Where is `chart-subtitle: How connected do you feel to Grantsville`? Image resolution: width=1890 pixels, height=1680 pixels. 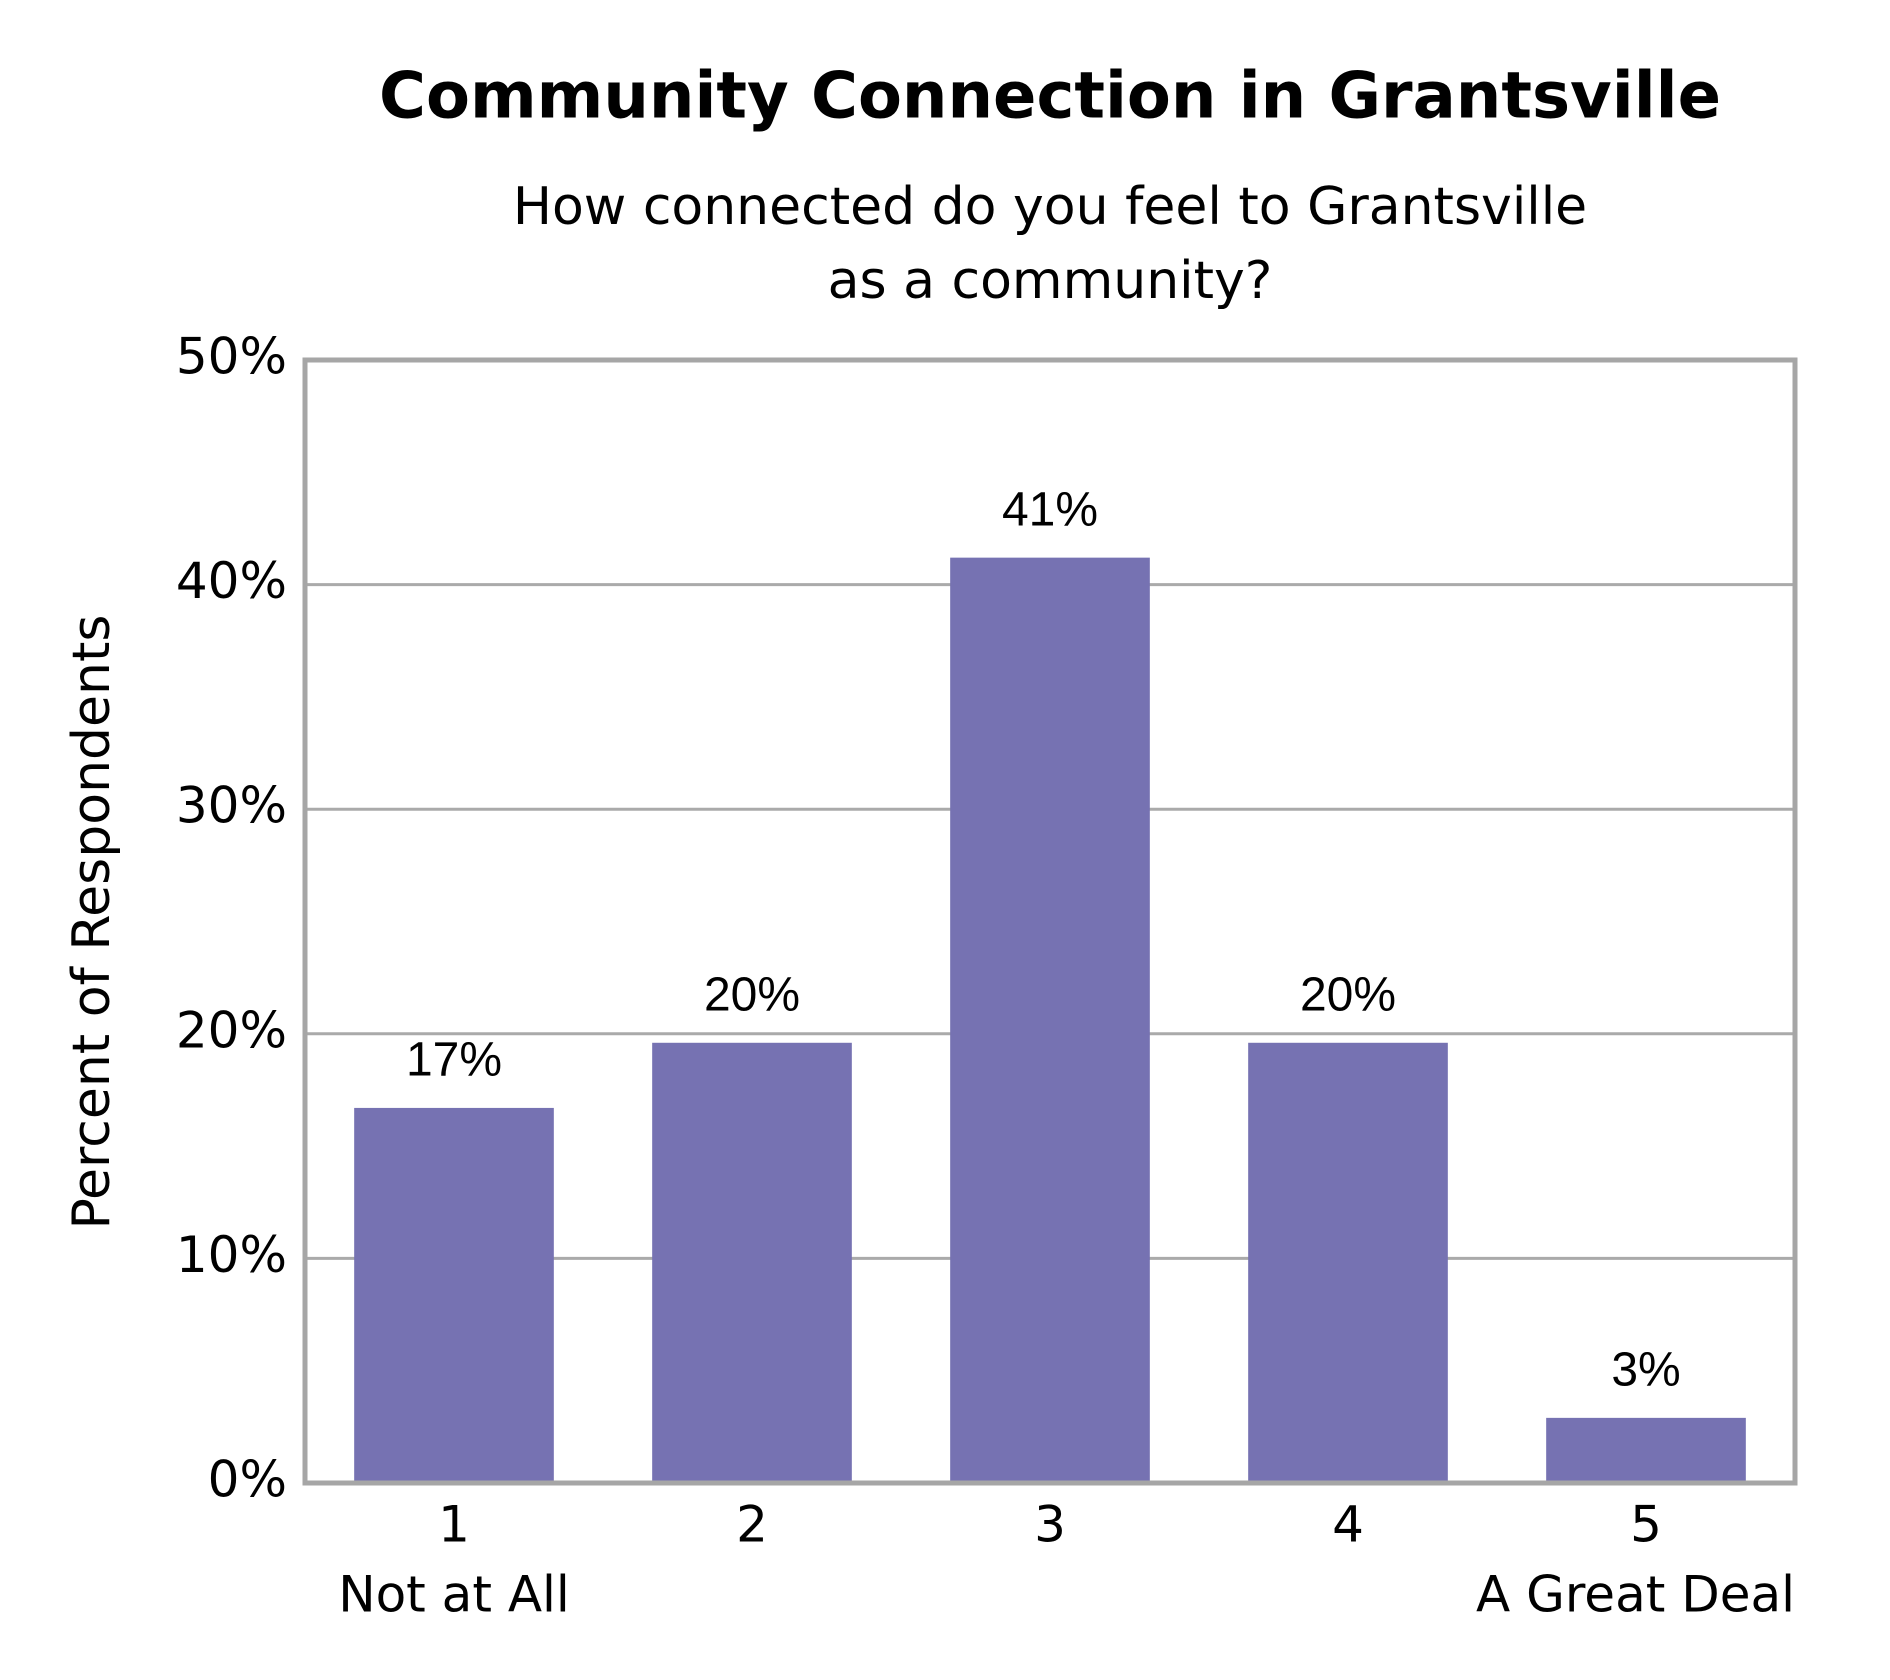 chart-subtitle: How connected do you feel to Grantsville is located at coordinates (1050, 207).